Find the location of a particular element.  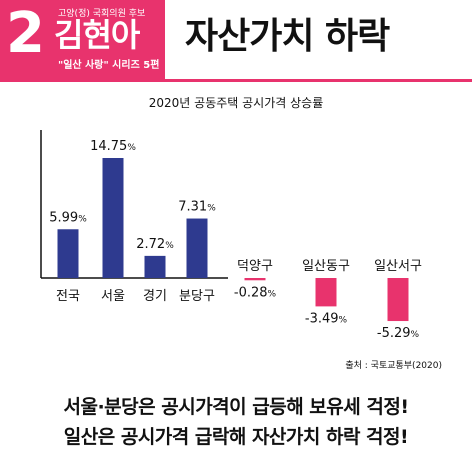

headline-box: 자산가치 하락 is located at coordinates (318, 39).